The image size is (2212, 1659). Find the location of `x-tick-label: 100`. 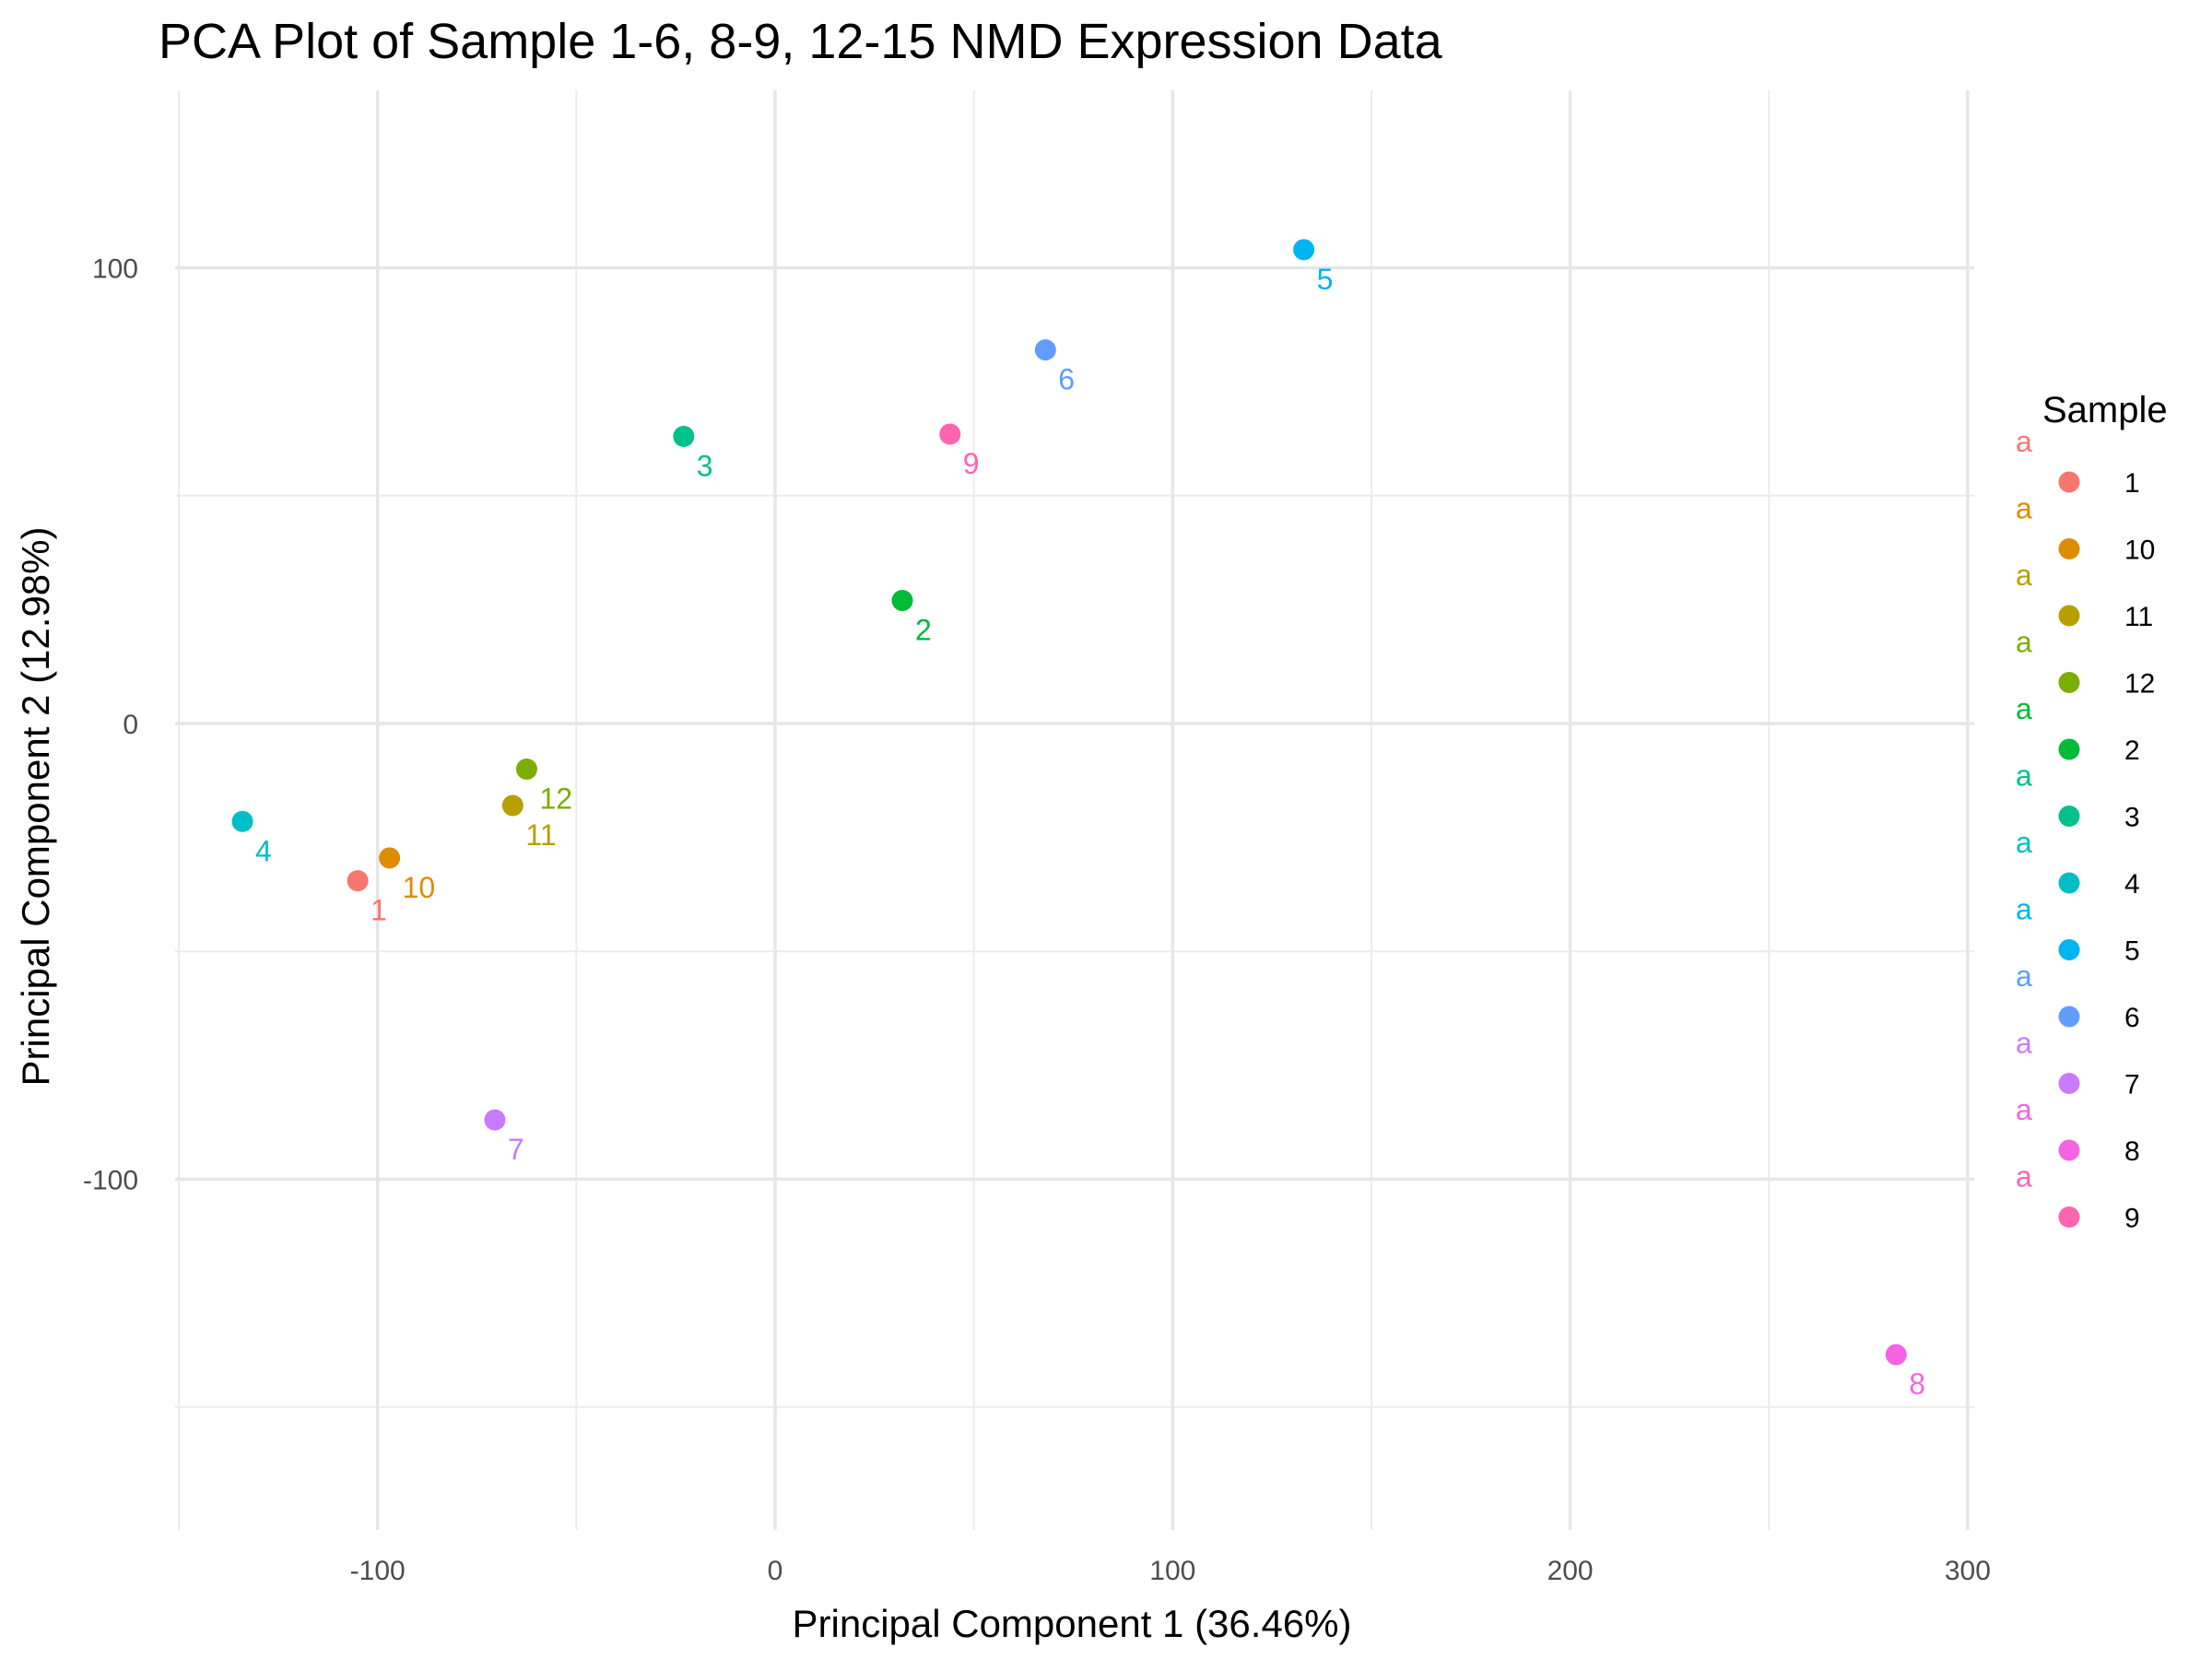

x-tick-label: 100 is located at coordinates (1172, 1571).